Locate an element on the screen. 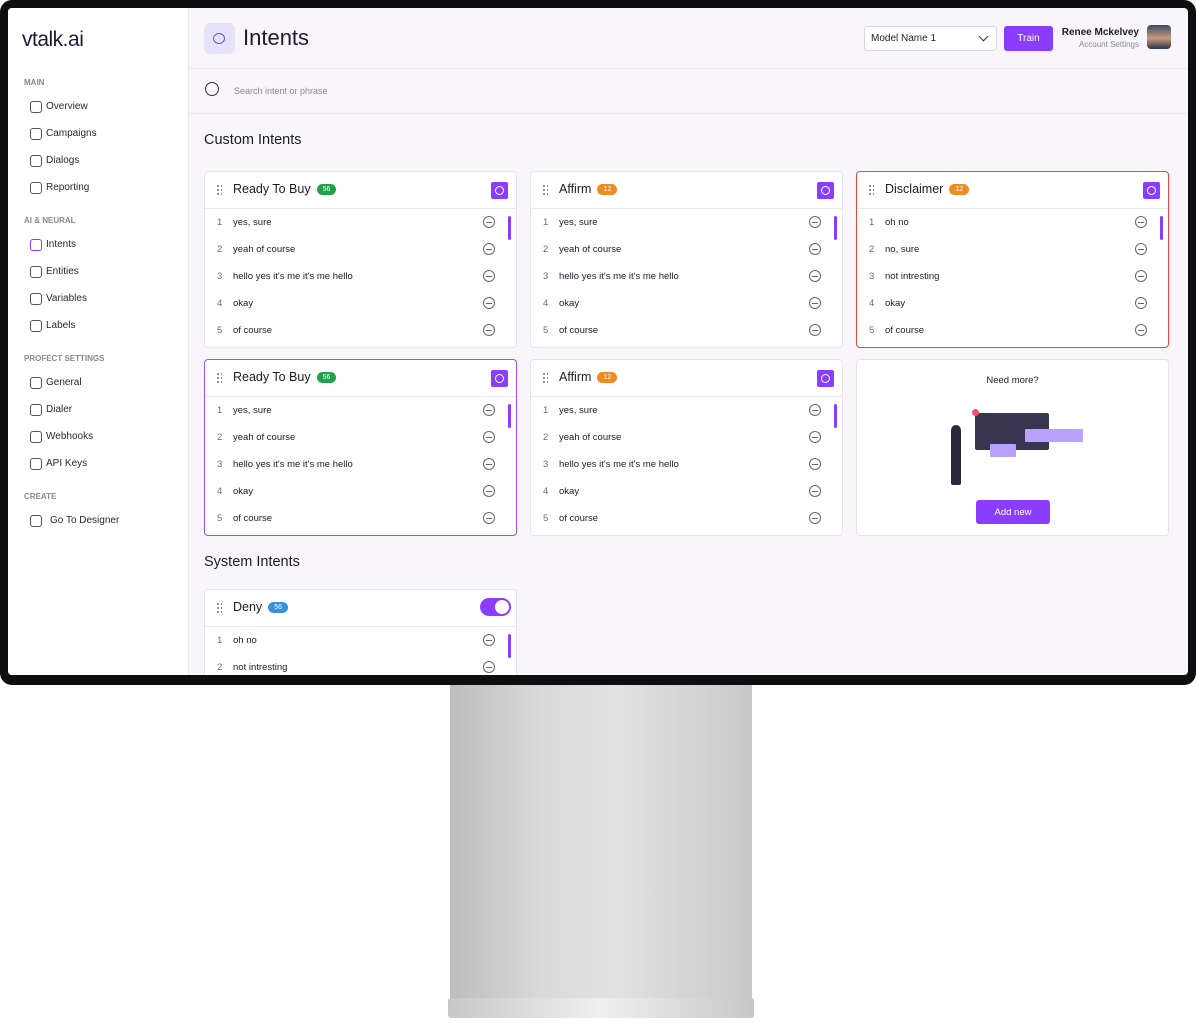  train-button: Train is located at coordinates (1028, 38).